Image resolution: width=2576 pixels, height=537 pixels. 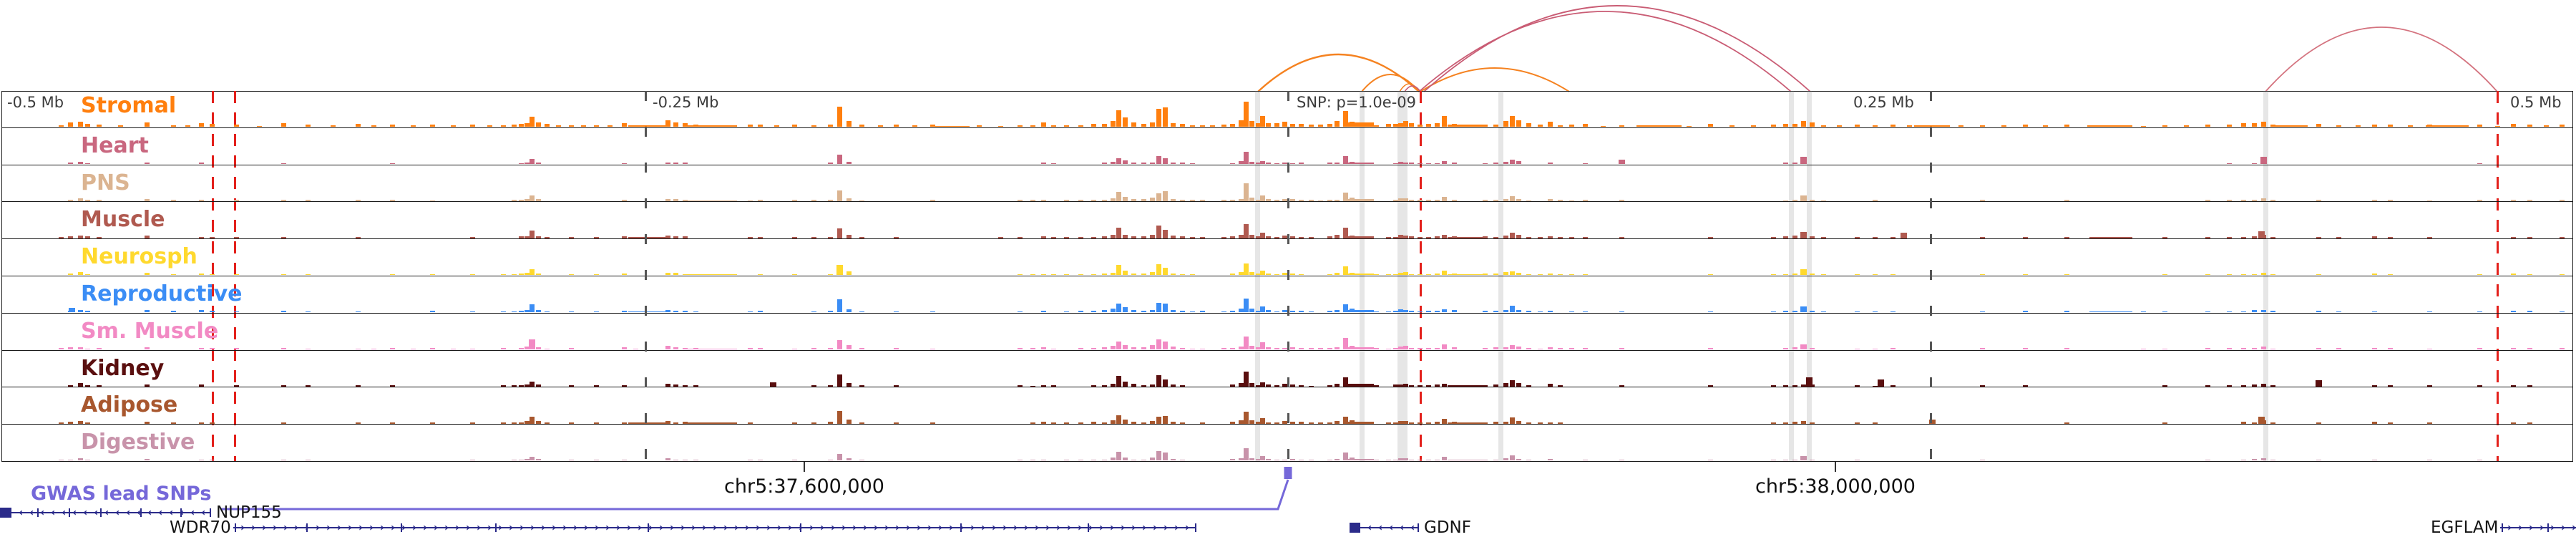 I want to click on gene-gdnf-body, so click(x=1389, y=527).